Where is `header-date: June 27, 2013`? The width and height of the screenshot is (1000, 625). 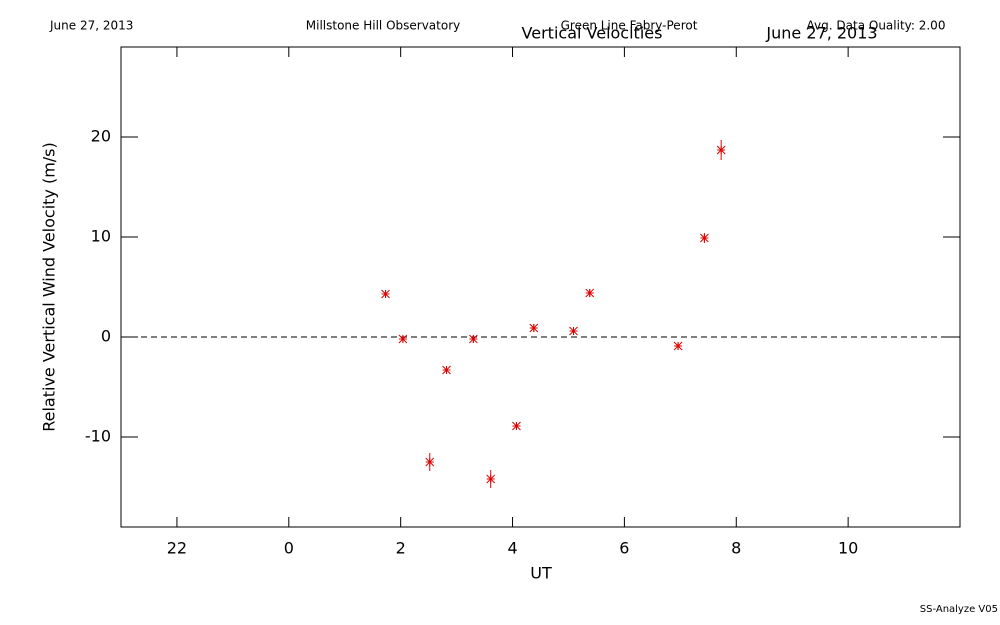
header-date: June 27, 2013 is located at coordinates (91, 26).